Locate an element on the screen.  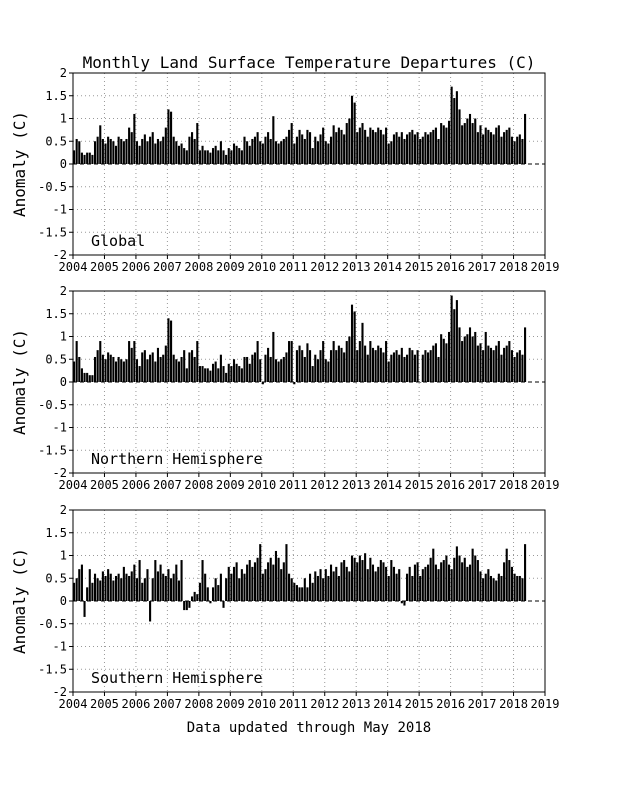
x-tick-label: 2004 is located at coordinates (73, 267).